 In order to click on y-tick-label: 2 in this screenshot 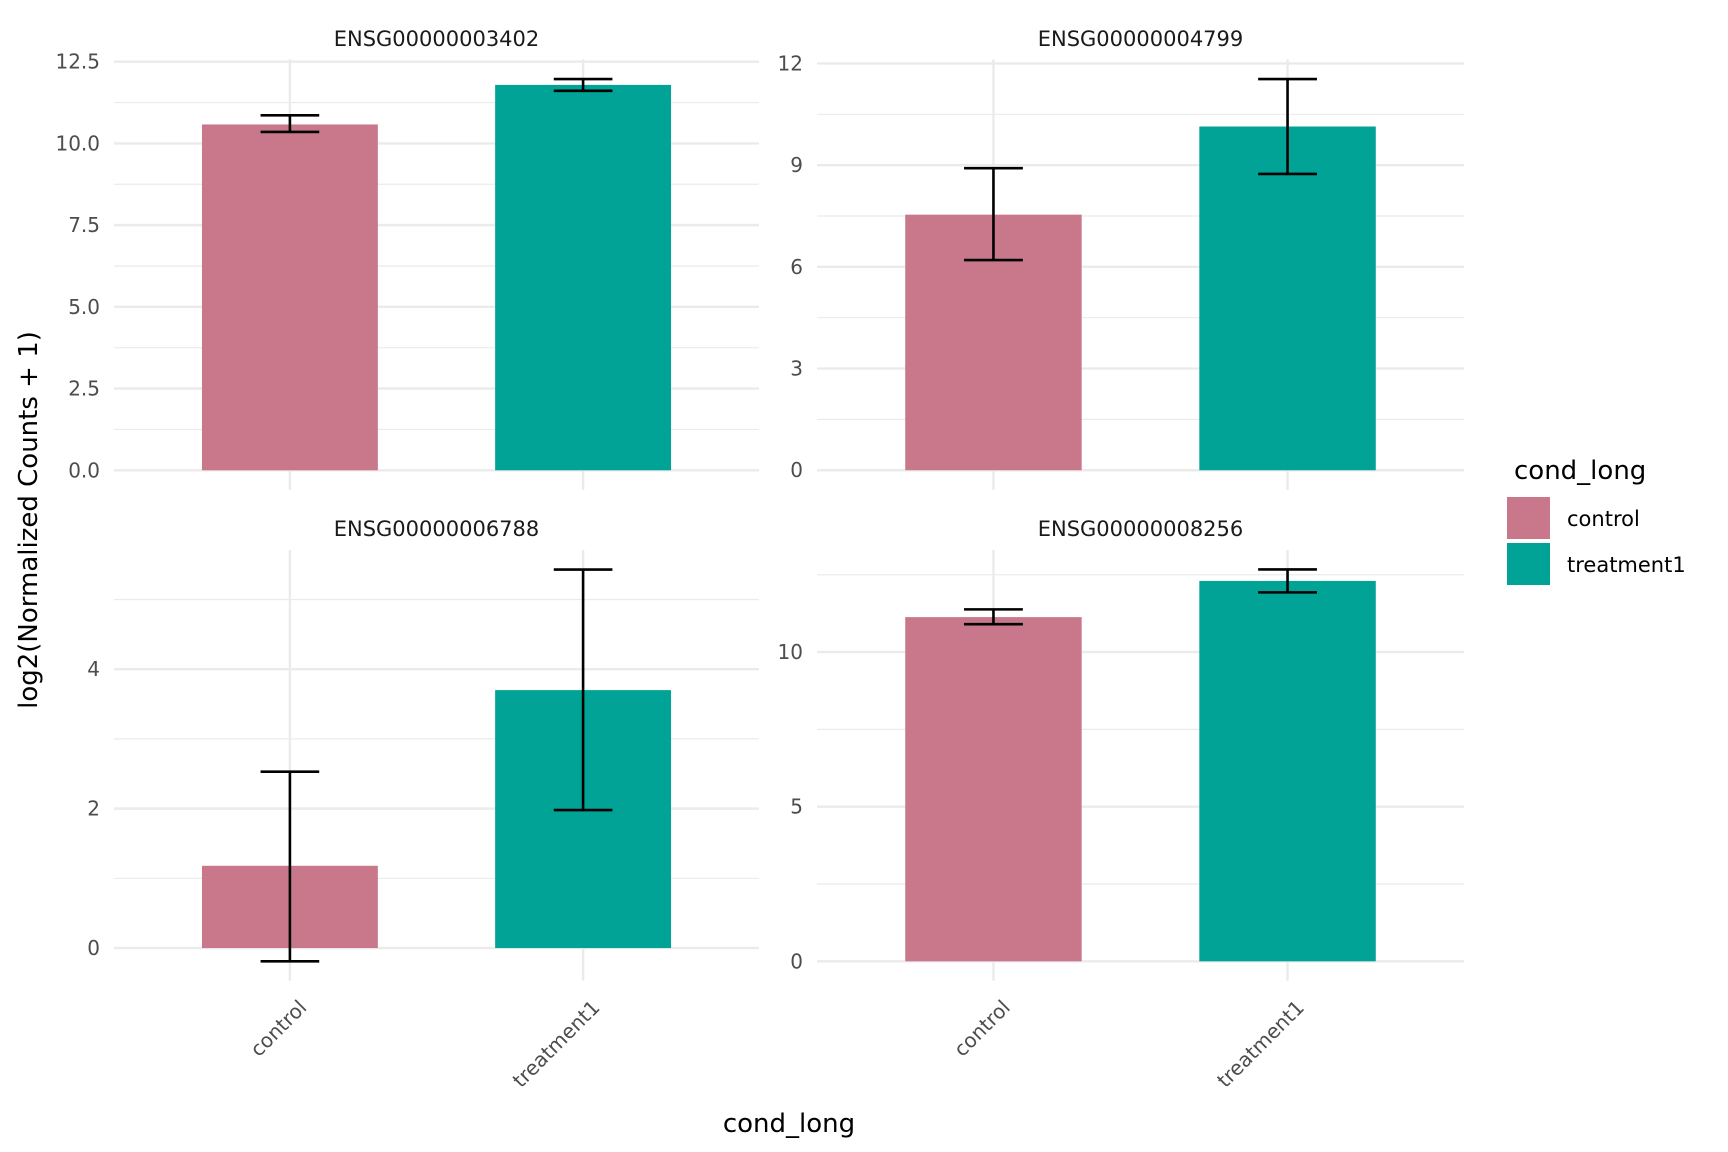, I will do `click(93, 809)`.